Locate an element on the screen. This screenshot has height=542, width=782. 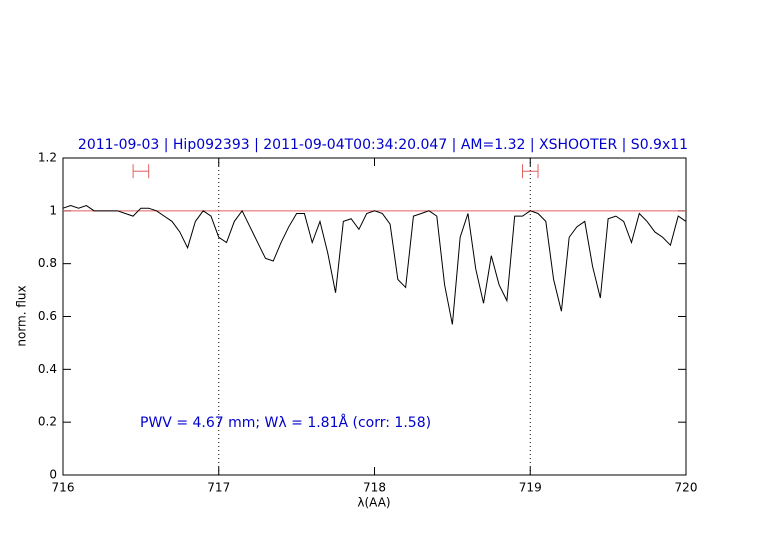
y-tick-label: 0 is located at coordinates (53, 475).